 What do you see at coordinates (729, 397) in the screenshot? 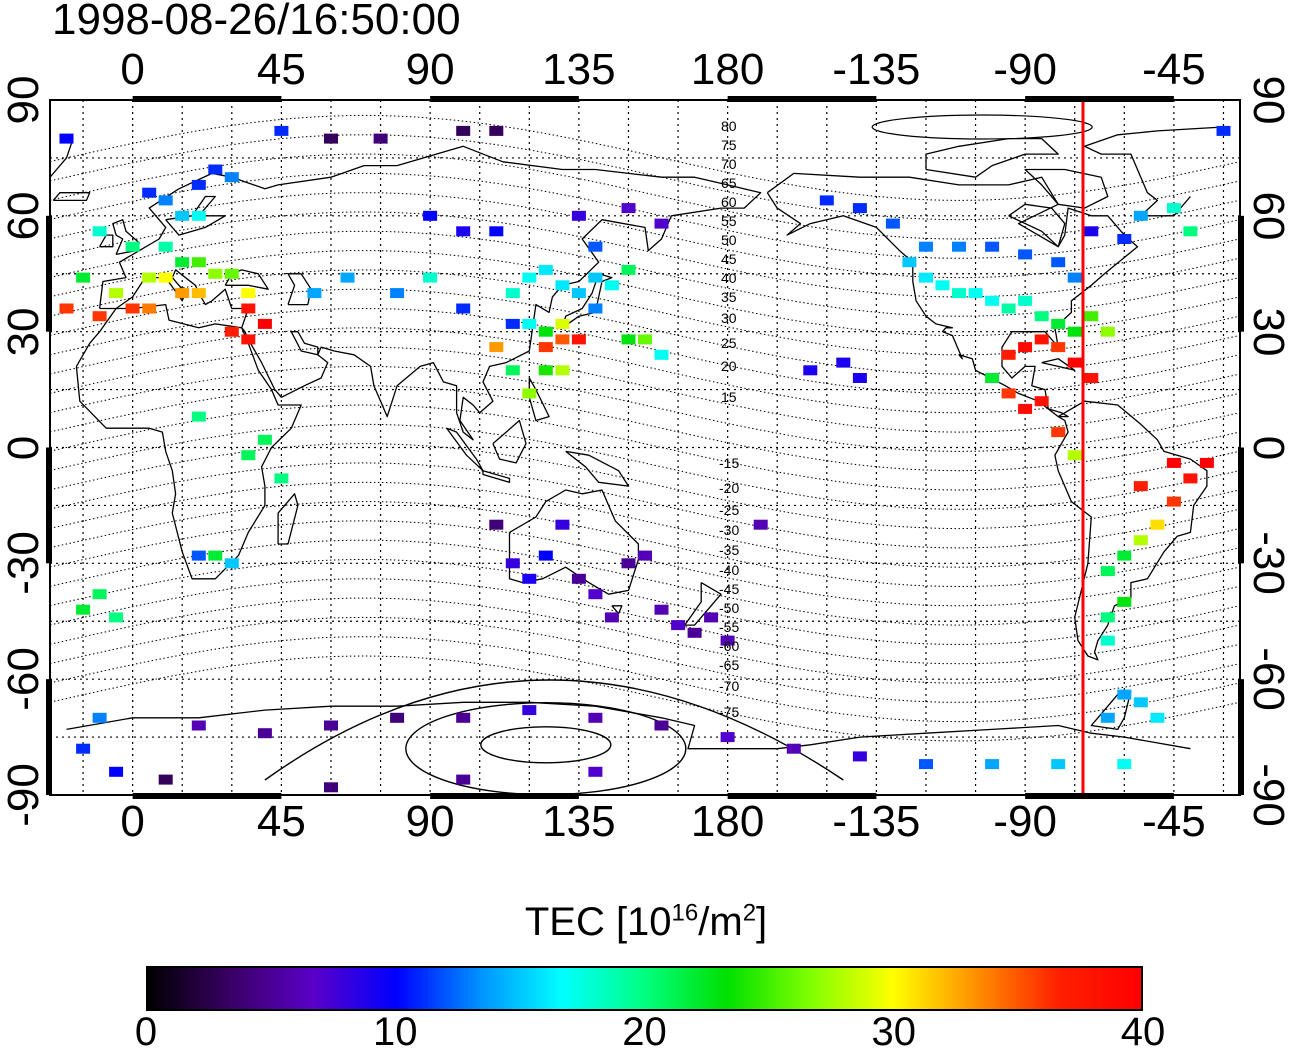
I see `contour-label: 15` at bounding box center [729, 397].